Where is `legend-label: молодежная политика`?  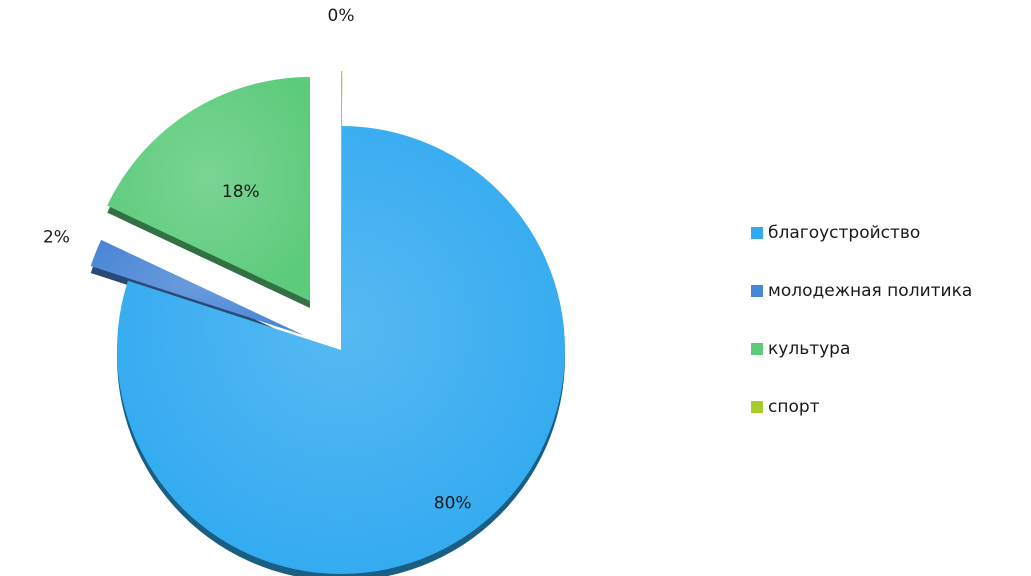 legend-label: молодежная политика is located at coordinates (870, 291).